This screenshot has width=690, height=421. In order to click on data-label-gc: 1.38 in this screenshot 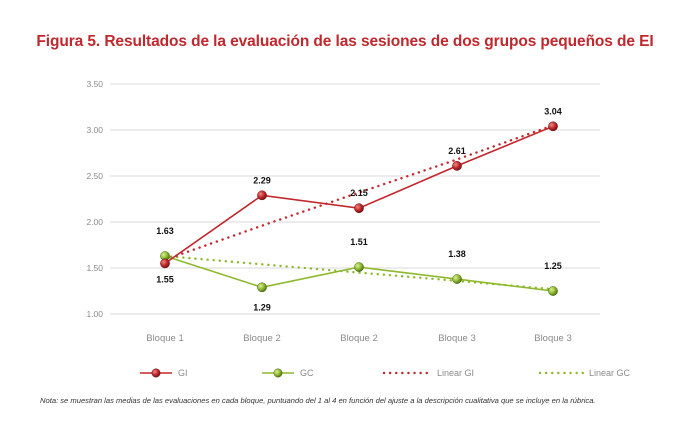, I will do `click(457, 254)`.